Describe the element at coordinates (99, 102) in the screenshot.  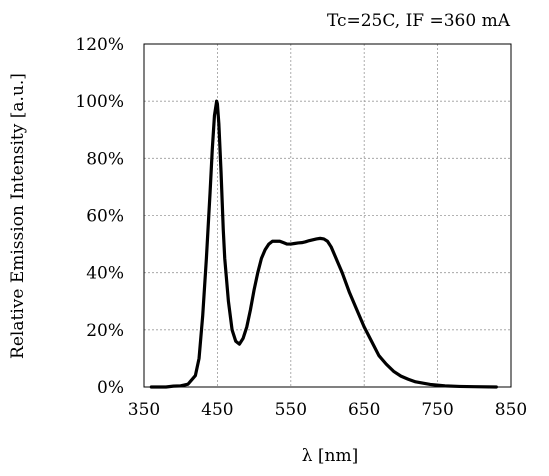
I see `y-tick-label: 100%` at that location.